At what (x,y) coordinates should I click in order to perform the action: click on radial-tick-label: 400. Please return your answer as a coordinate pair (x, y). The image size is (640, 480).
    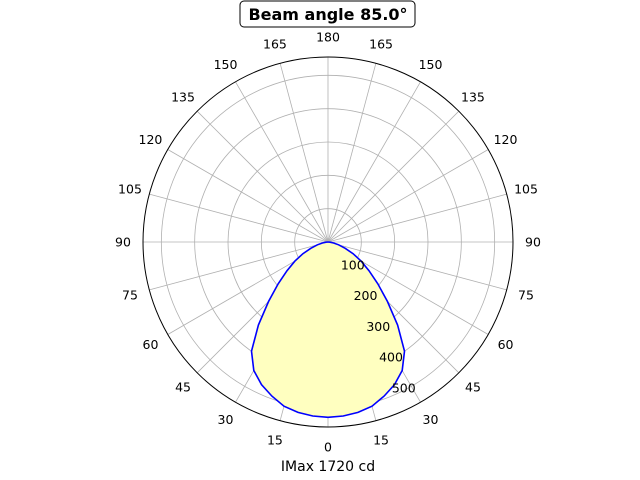
    Looking at the image, I should click on (391, 357).